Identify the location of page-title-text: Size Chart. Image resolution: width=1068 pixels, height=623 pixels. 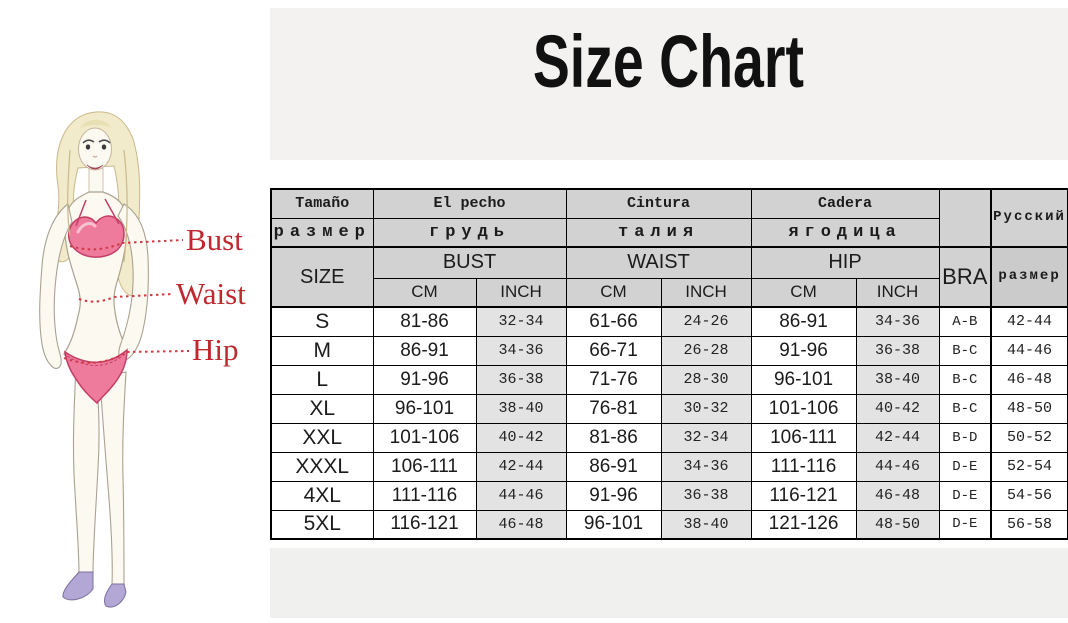
(668, 61).